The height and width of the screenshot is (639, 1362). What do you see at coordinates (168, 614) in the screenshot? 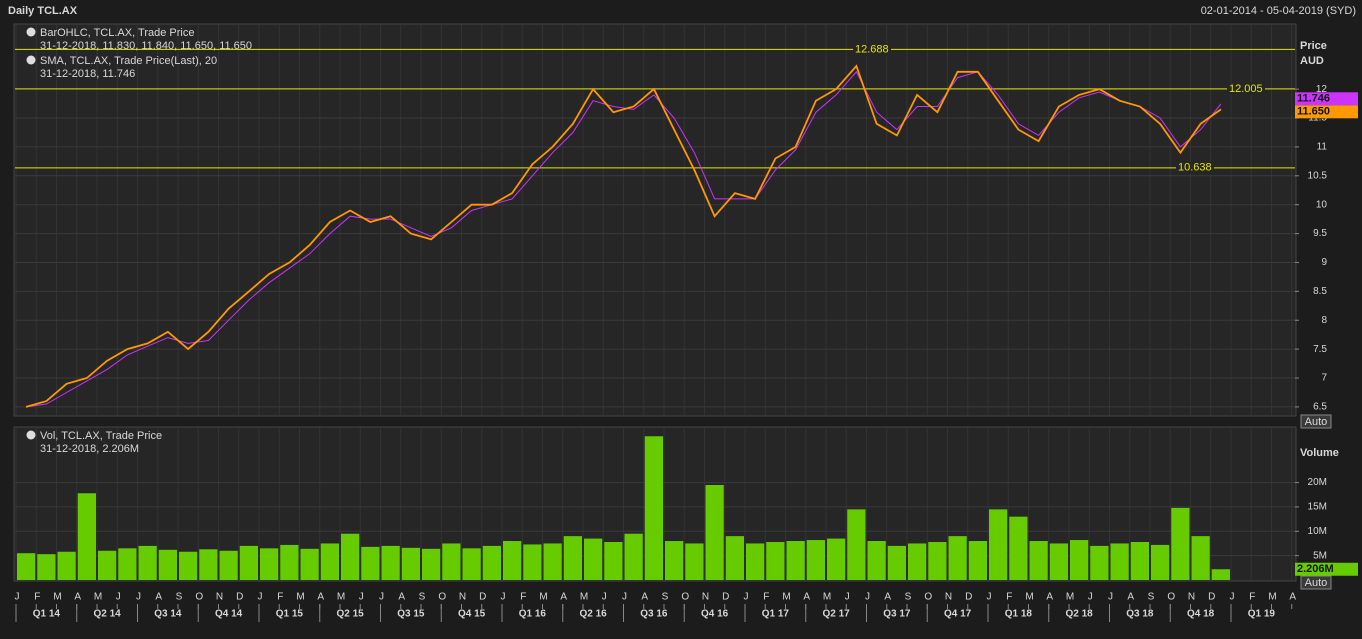
I see `quarter-label: Q3 14` at bounding box center [168, 614].